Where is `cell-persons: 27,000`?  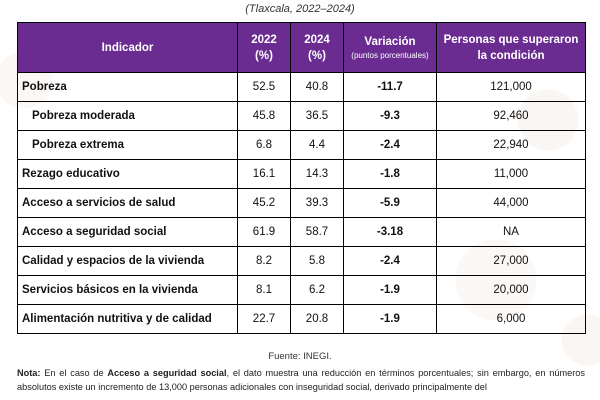
cell-persons: 27,000 is located at coordinates (511, 261).